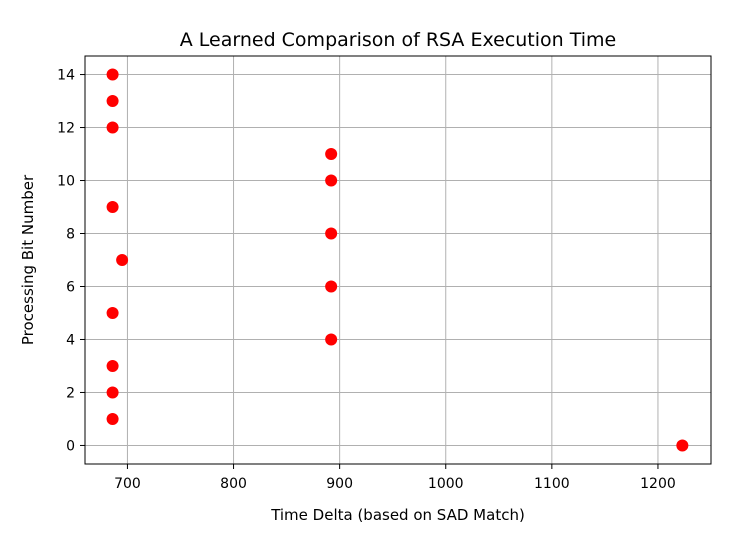 The height and width of the screenshot is (538, 738). What do you see at coordinates (28, 259) in the screenshot?
I see `y-axis-label: Processing Bit Number` at bounding box center [28, 259].